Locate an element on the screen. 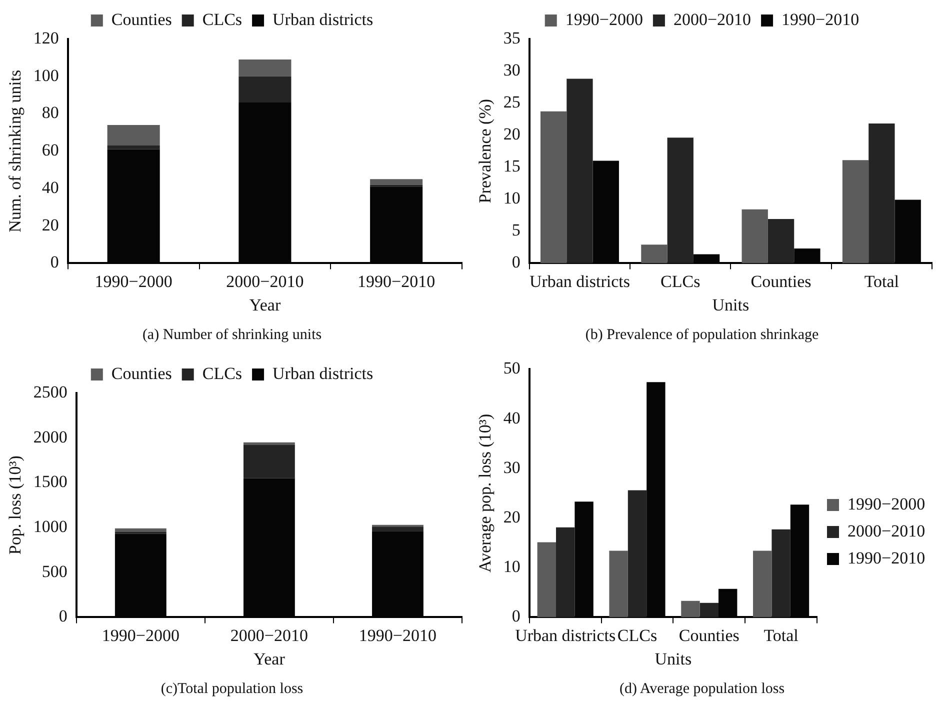 The width and height of the screenshot is (941, 713). y-tick-label: 50 is located at coordinates (511, 368).